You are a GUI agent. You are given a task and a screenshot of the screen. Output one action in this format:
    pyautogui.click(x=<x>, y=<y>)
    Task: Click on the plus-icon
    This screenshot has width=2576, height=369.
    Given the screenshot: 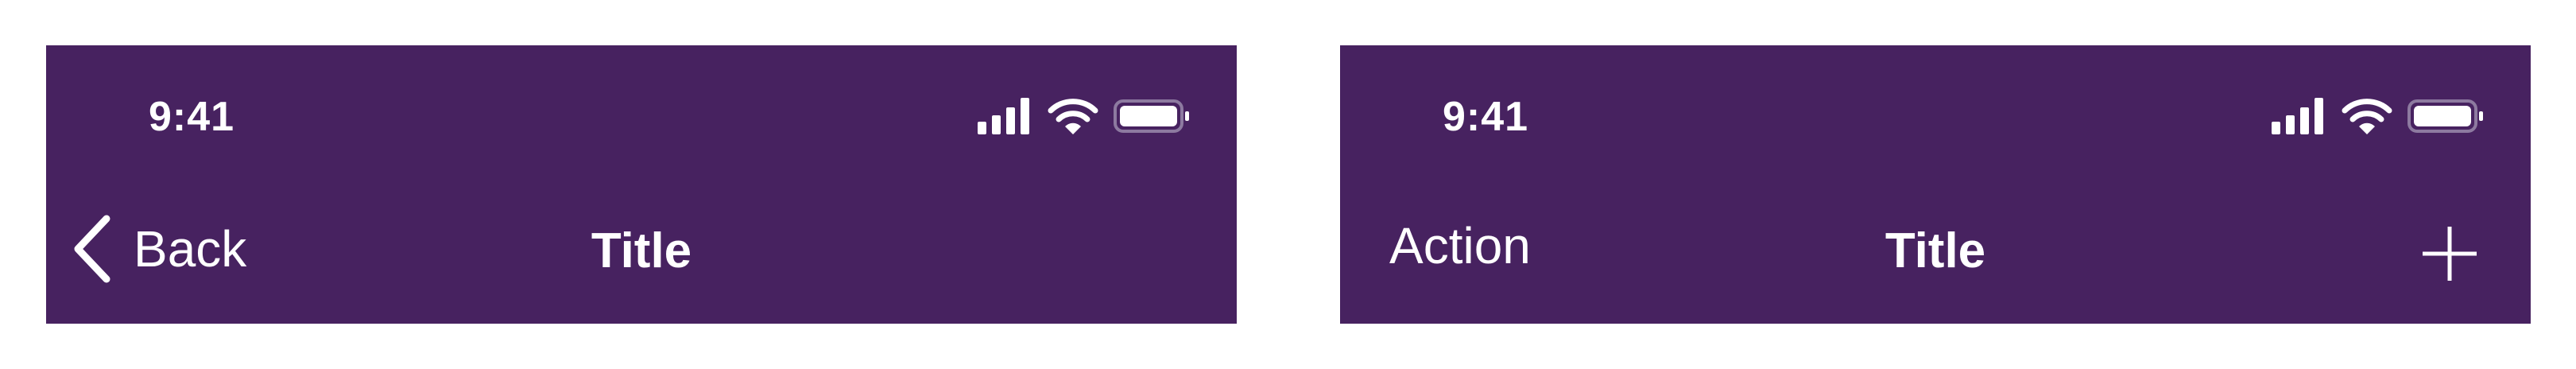 What is the action you would take?
    pyautogui.click(x=2450, y=254)
    